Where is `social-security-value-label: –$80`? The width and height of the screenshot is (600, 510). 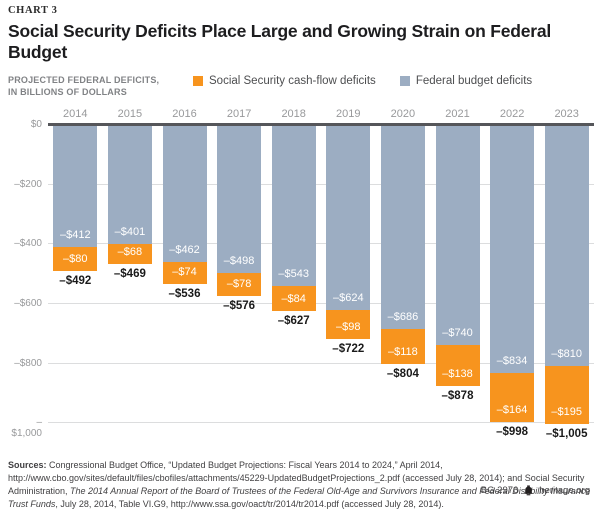
social-security-value-label: –$80 is located at coordinates (75, 258).